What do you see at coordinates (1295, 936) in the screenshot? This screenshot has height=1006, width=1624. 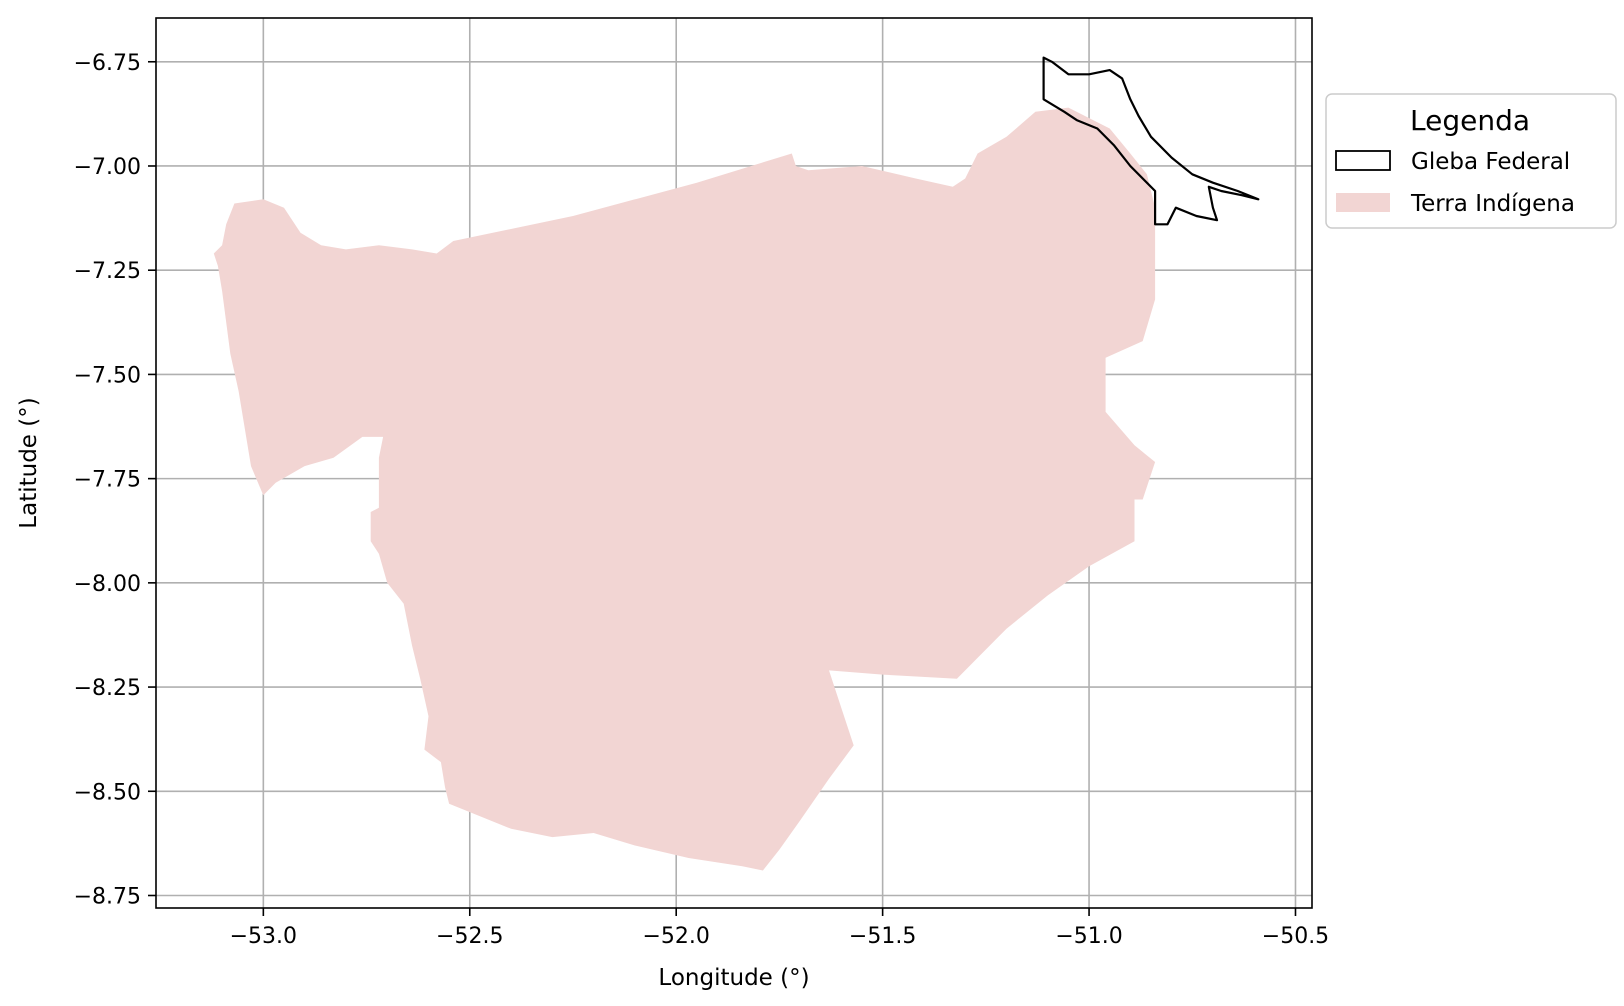 I see `x-tick-label-5: −50.5` at bounding box center [1295, 936].